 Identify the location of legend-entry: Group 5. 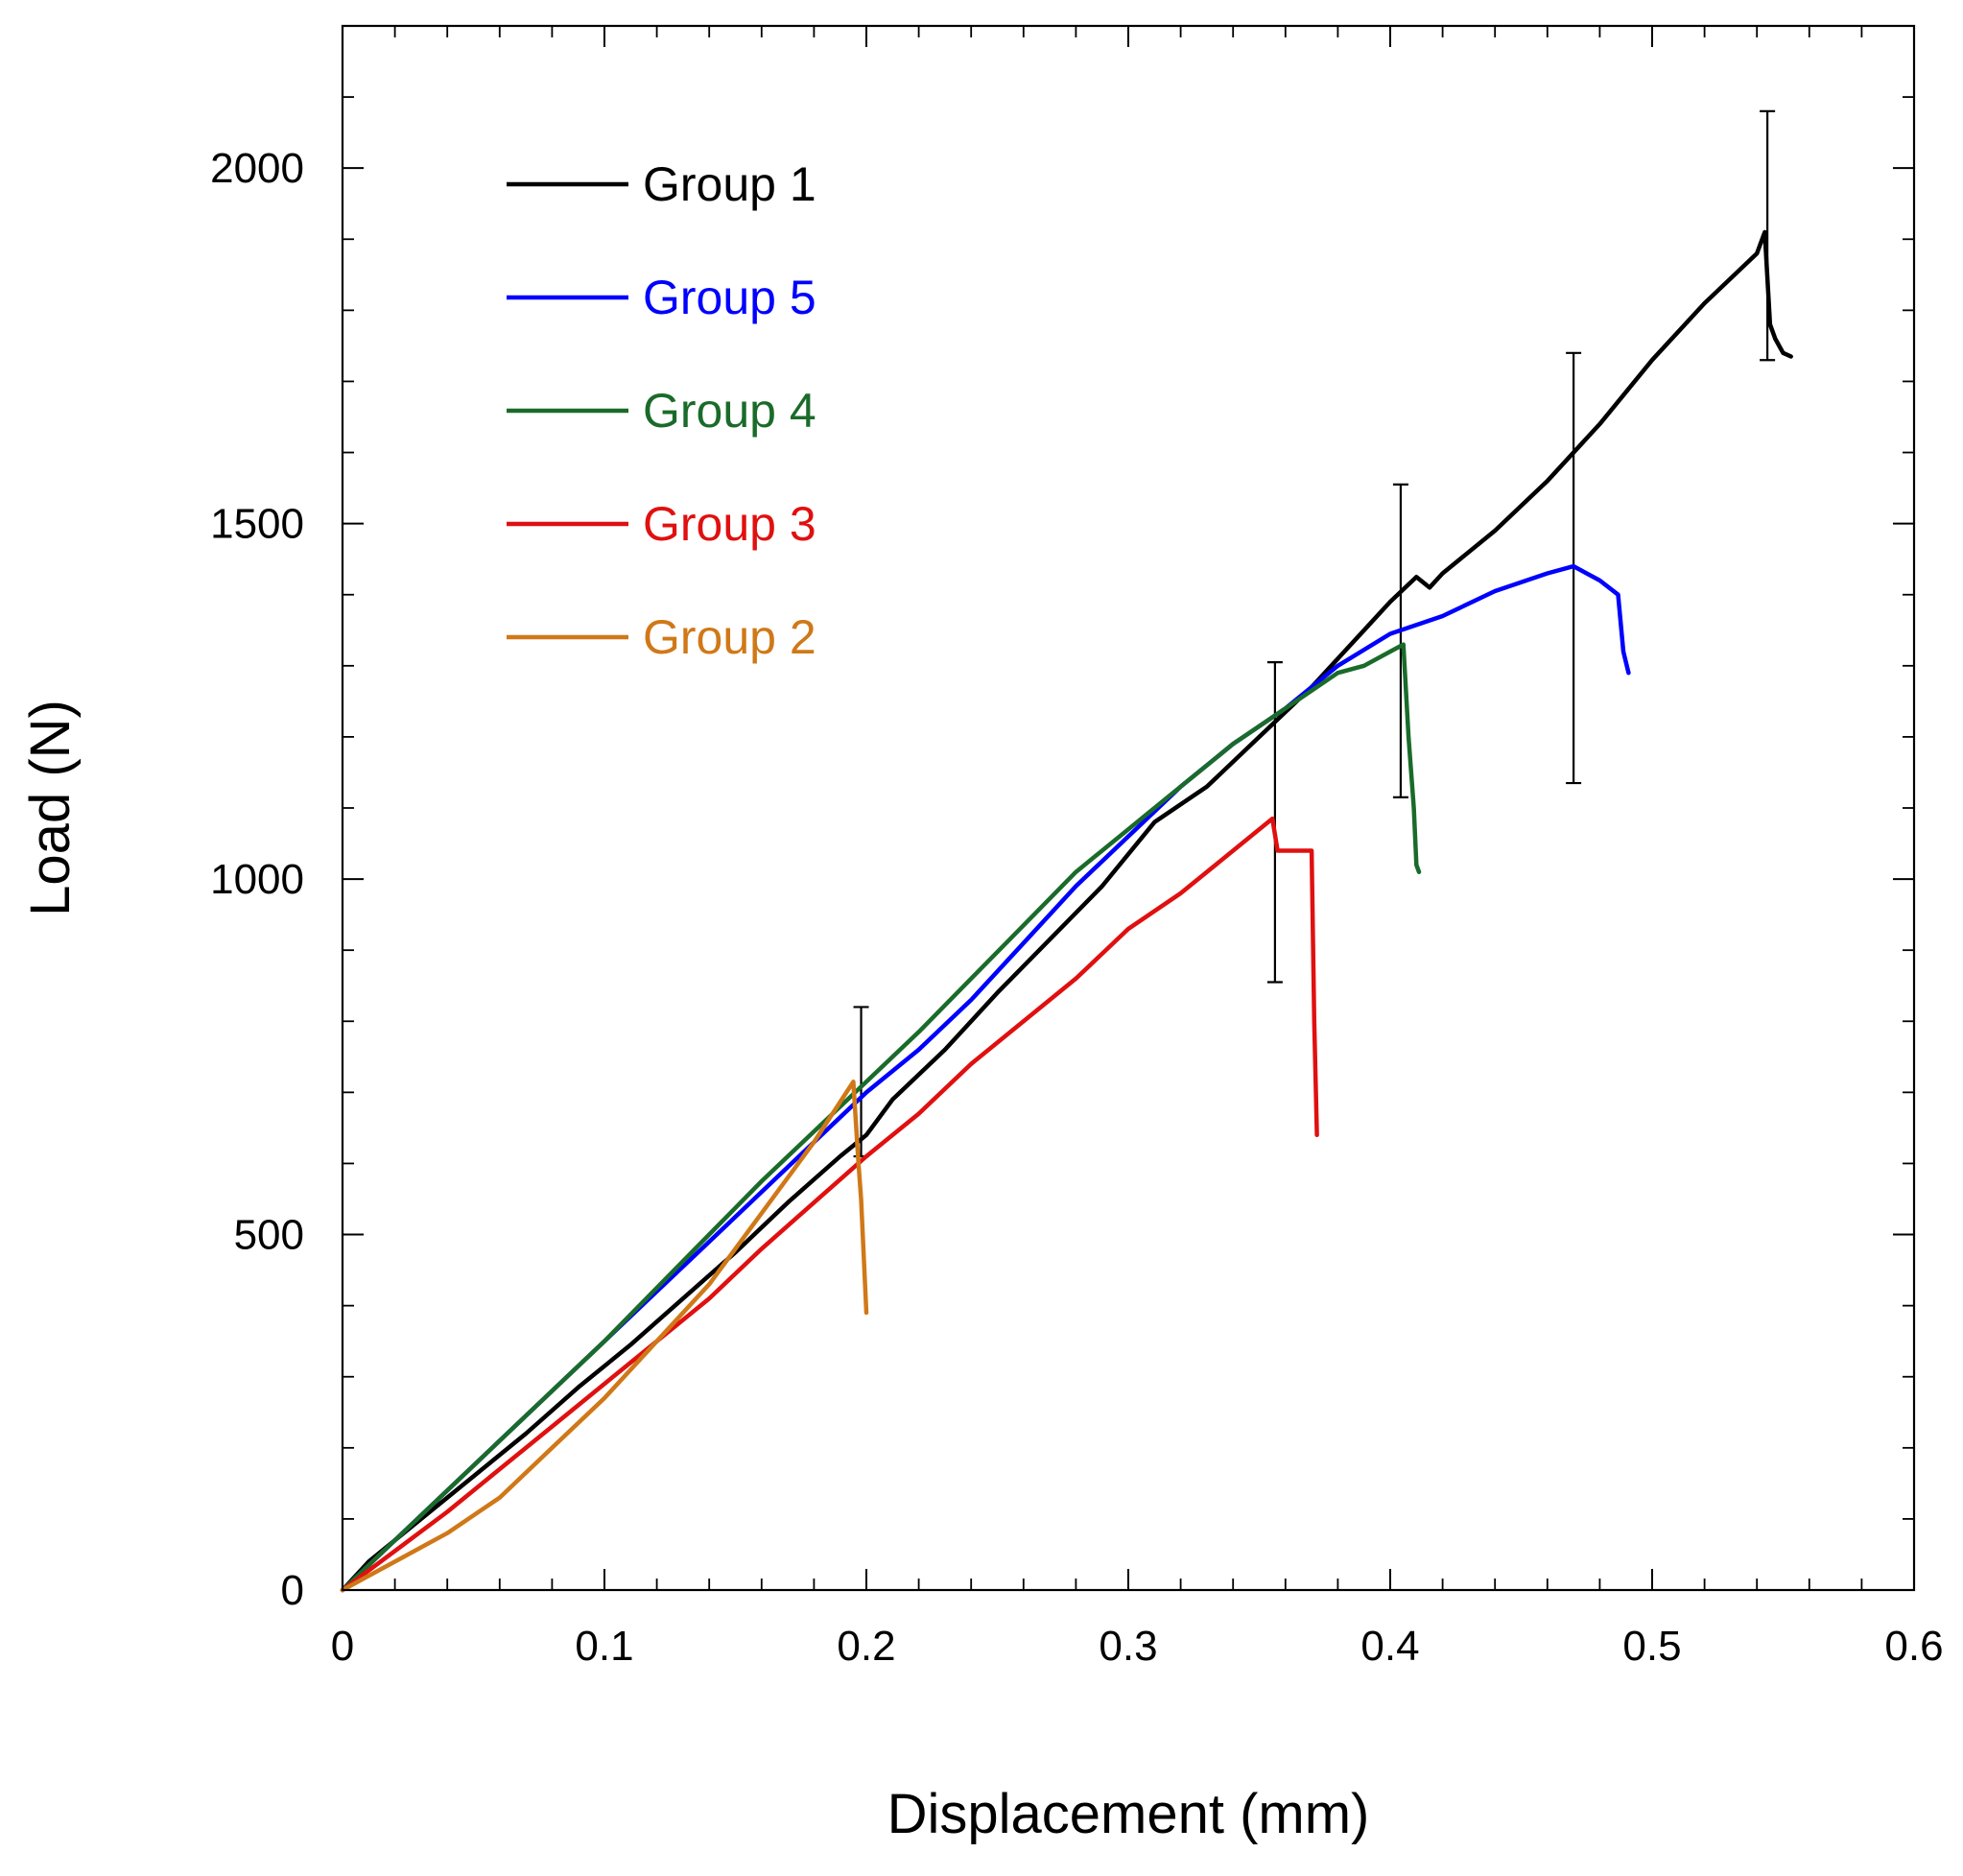
(661, 297).